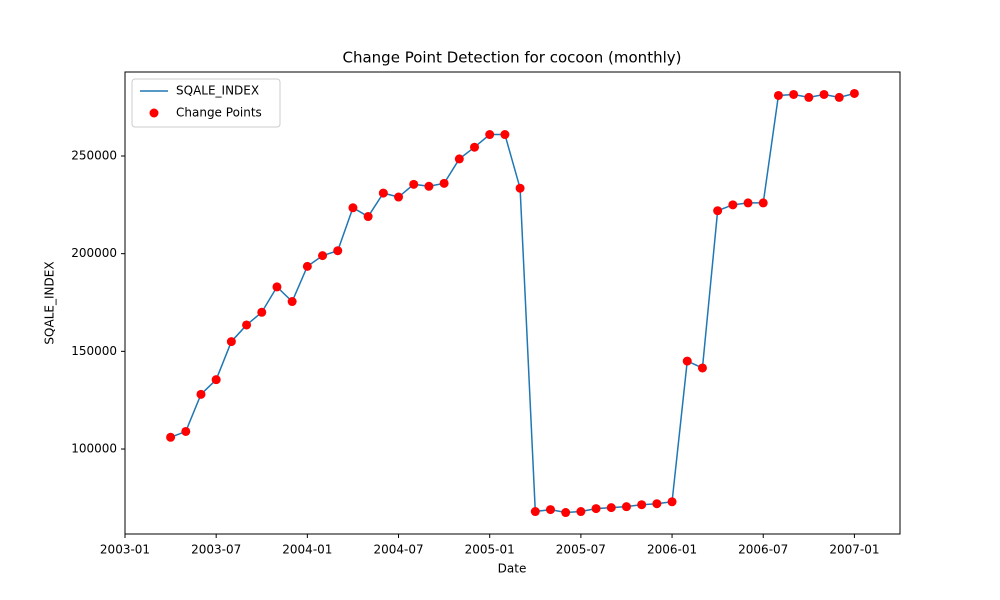 The image size is (1000, 600). What do you see at coordinates (490, 550) in the screenshot?
I see `x-tick-label: 2005-01` at bounding box center [490, 550].